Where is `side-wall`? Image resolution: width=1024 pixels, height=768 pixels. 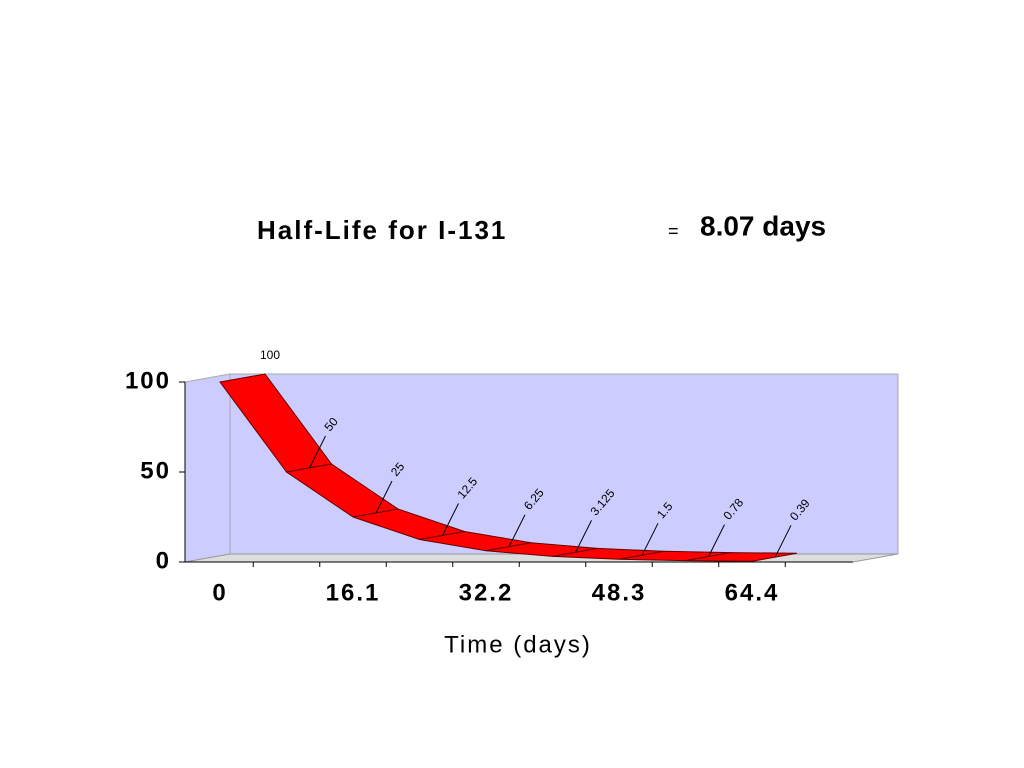 side-wall is located at coordinates (207, 468).